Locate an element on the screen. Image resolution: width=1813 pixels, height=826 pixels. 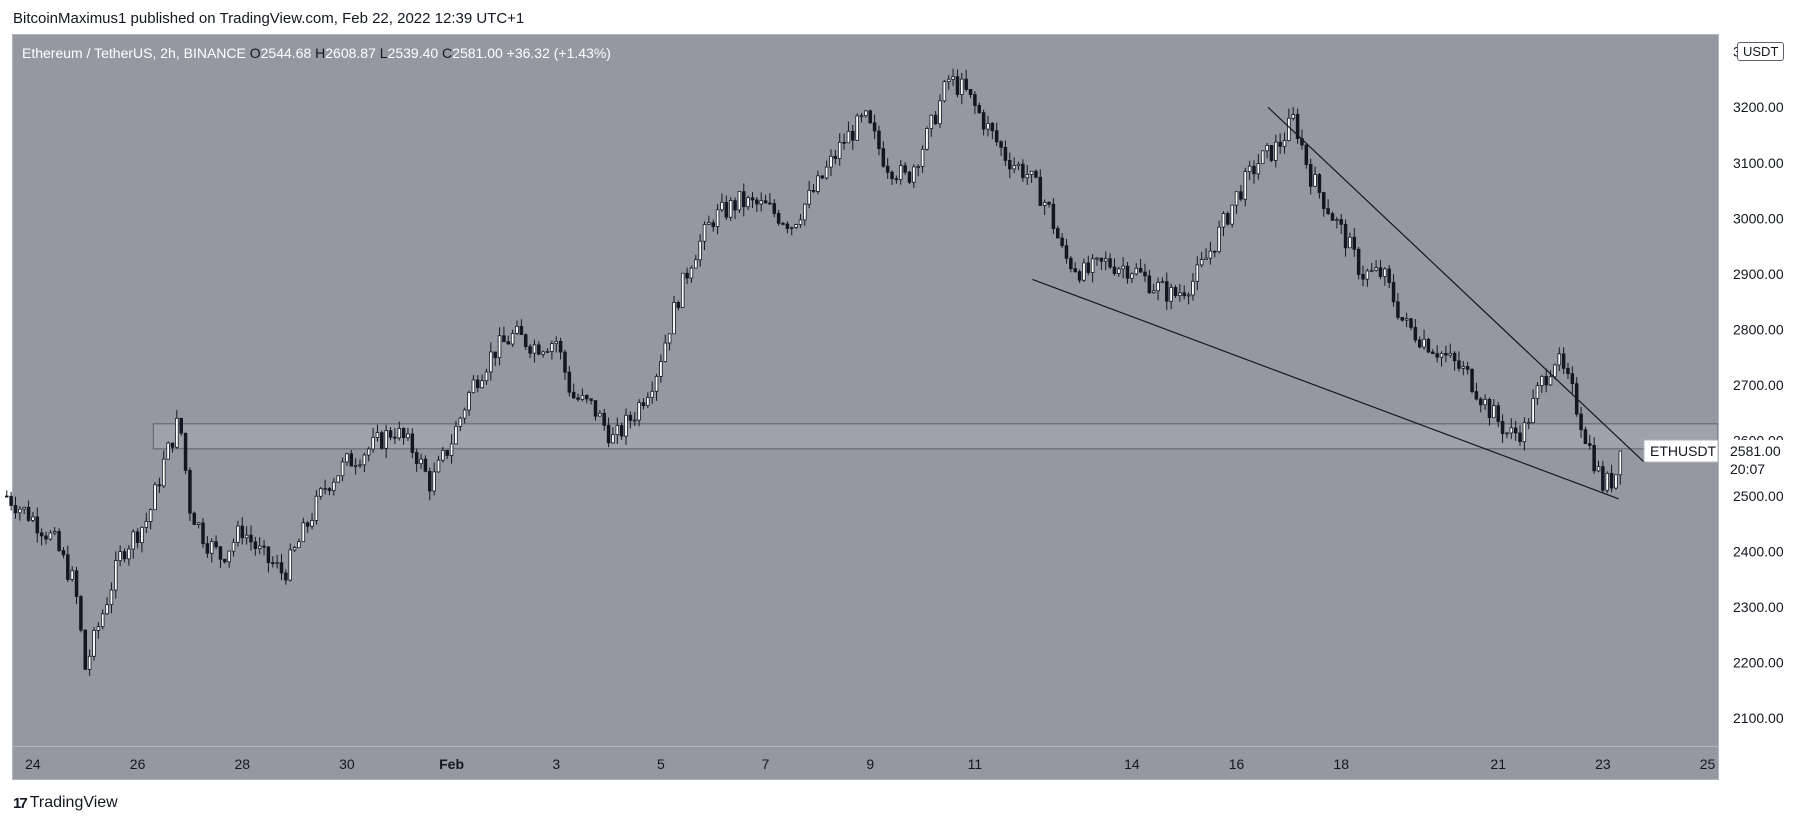
support-zone is located at coordinates (935, 436).